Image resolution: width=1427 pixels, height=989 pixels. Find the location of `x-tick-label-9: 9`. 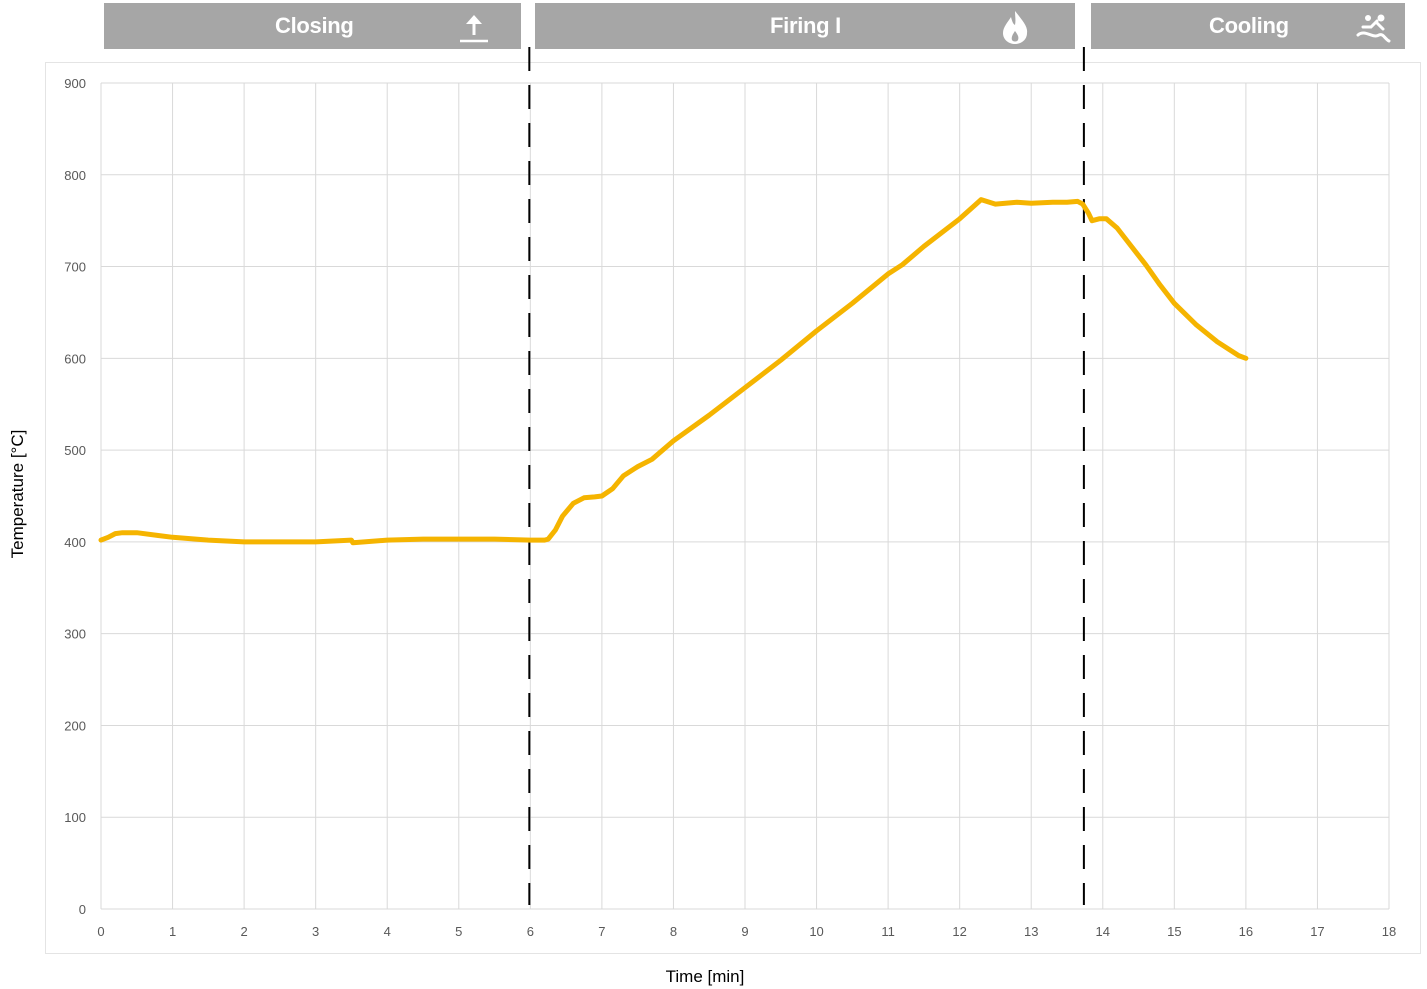

x-tick-label-9: 9 is located at coordinates (744, 931).